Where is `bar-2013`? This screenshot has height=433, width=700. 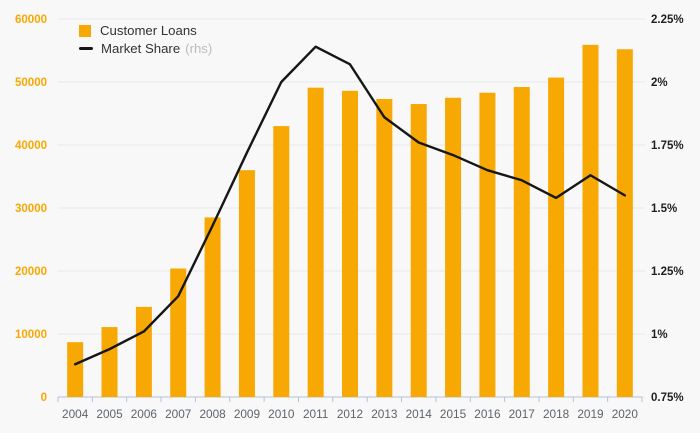 bar-2013 is located at coordinates (384, 248).